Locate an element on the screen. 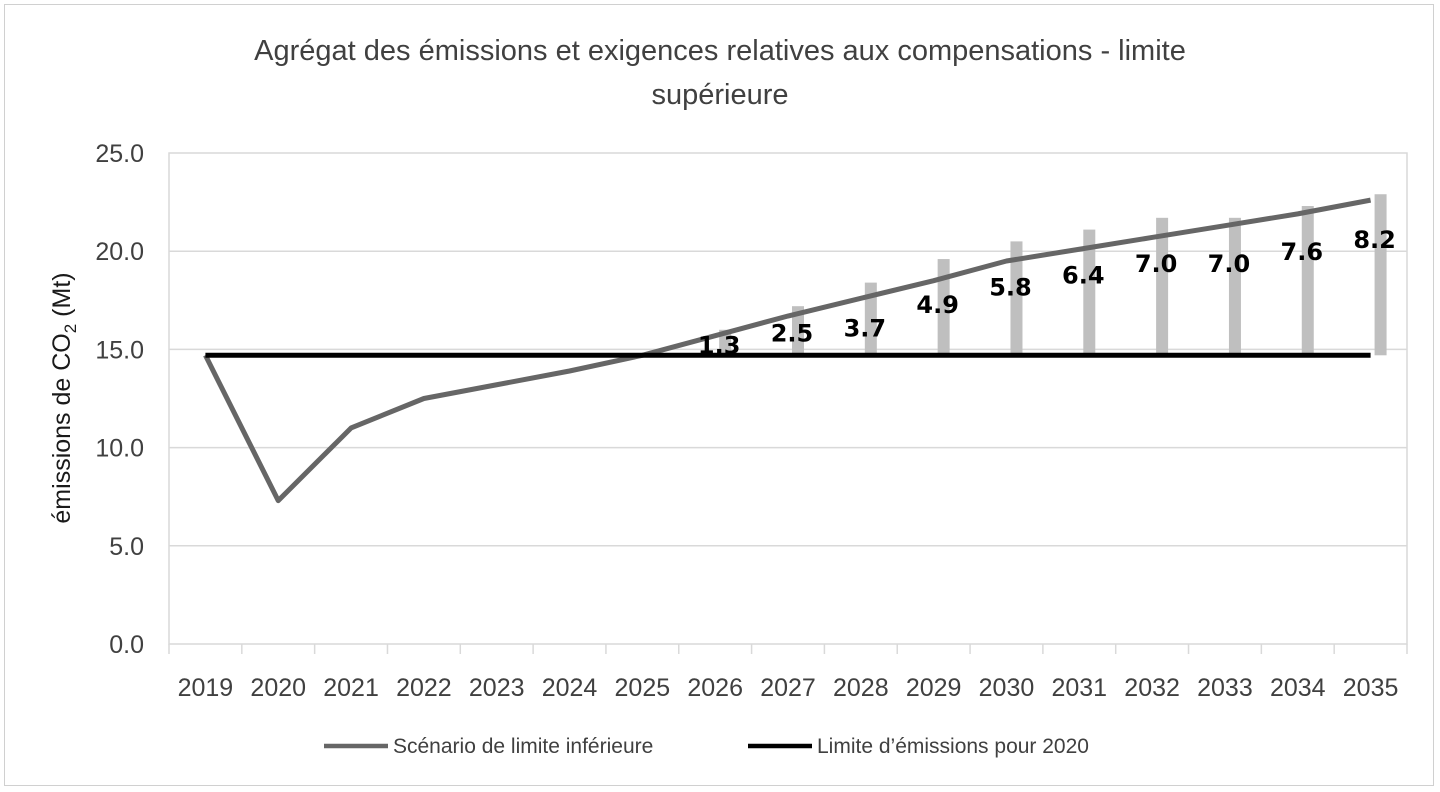  y-axis: 0.0 5.0 10.0 15.0 20.0 25.0 is located at coordinates (119, 399).